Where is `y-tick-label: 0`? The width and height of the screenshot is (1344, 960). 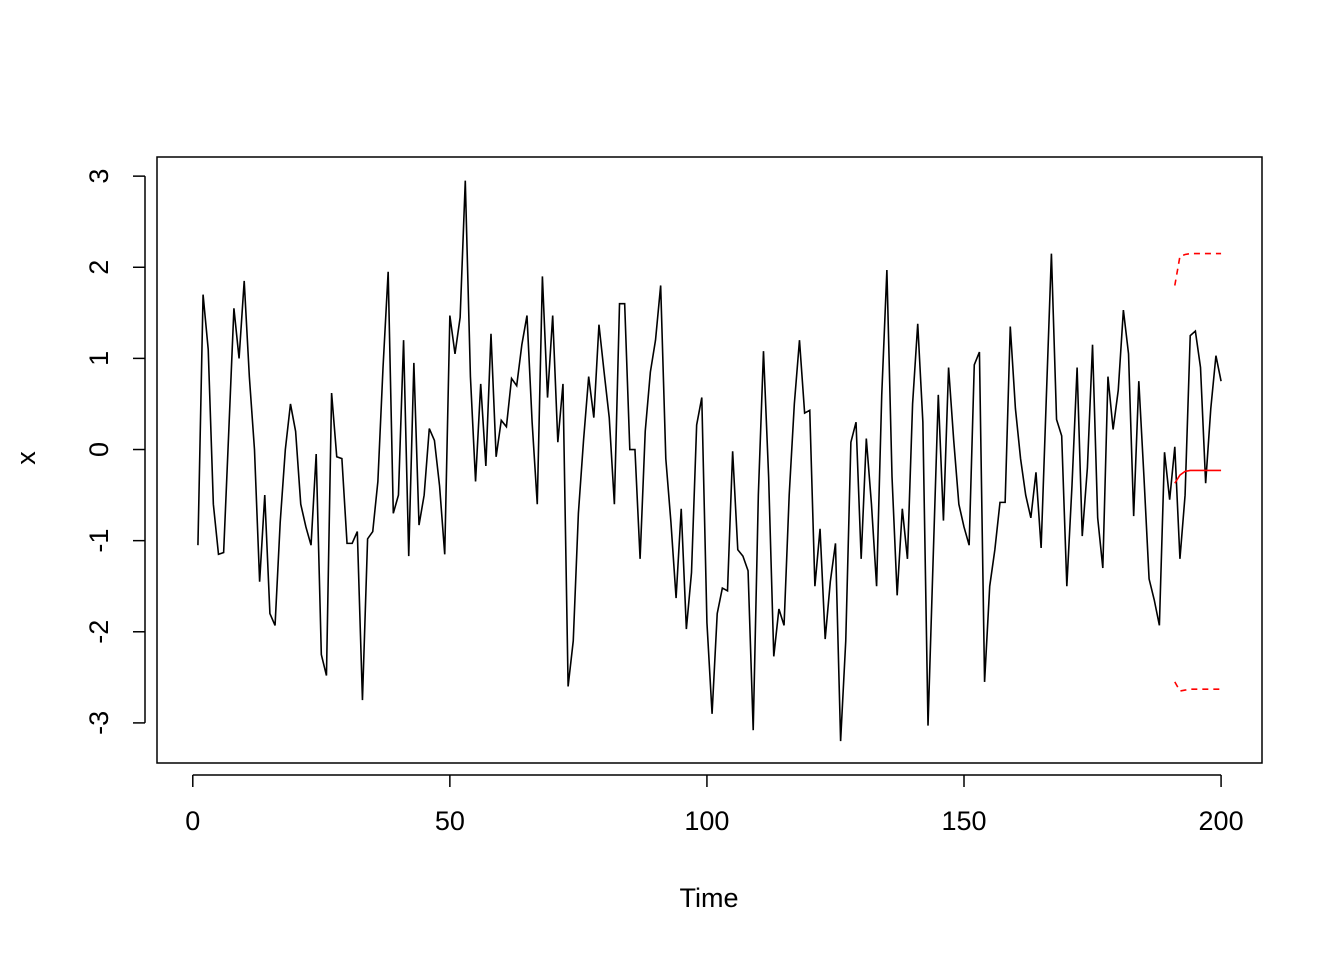
y-tick-label: 0 is located at coordinates (99, 449).